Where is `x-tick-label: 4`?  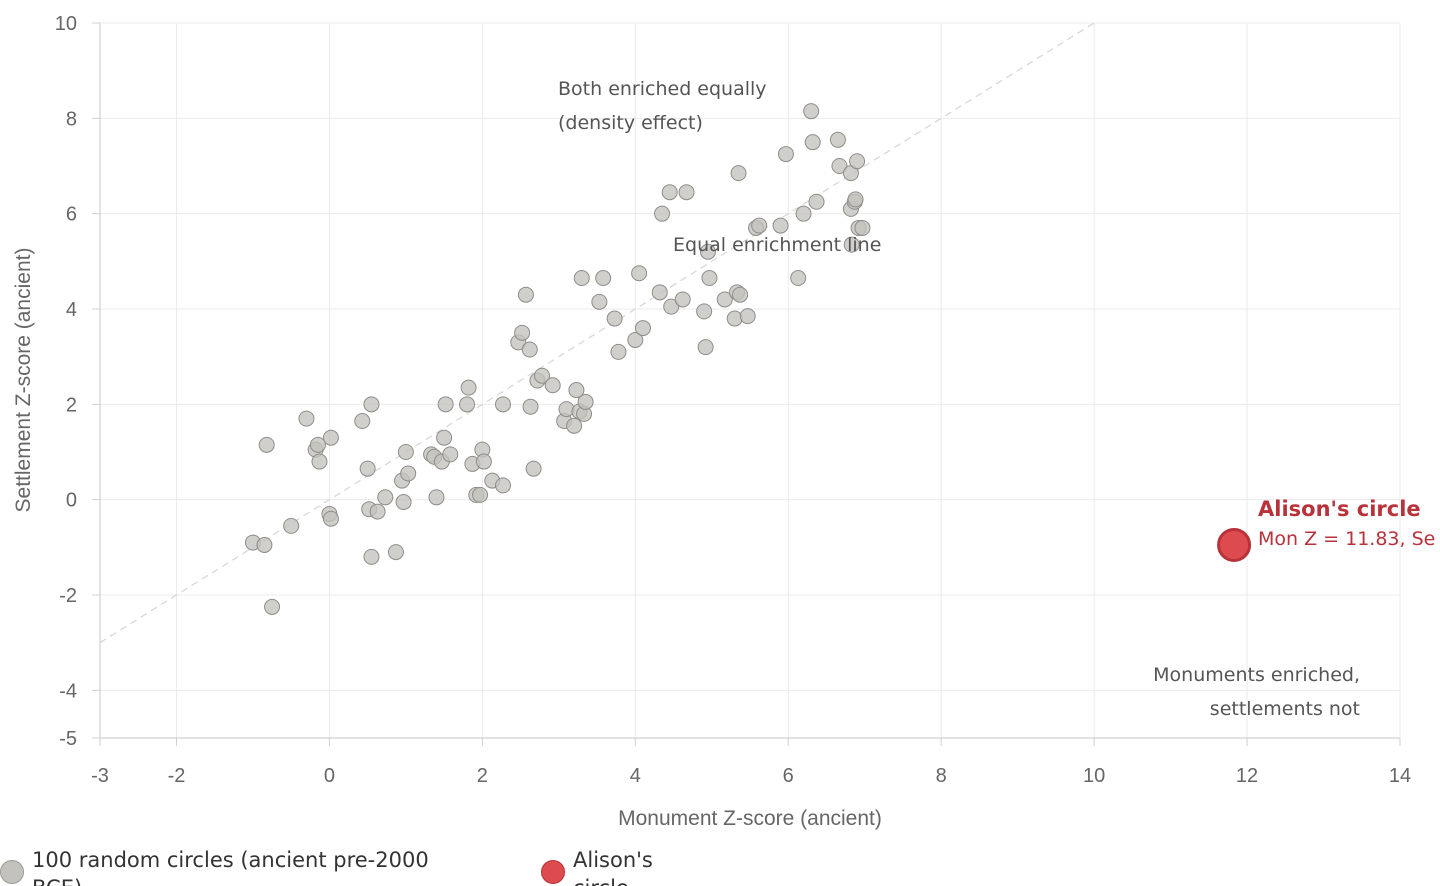
x-tick-label: 4 is located at coordinates (635, 776).